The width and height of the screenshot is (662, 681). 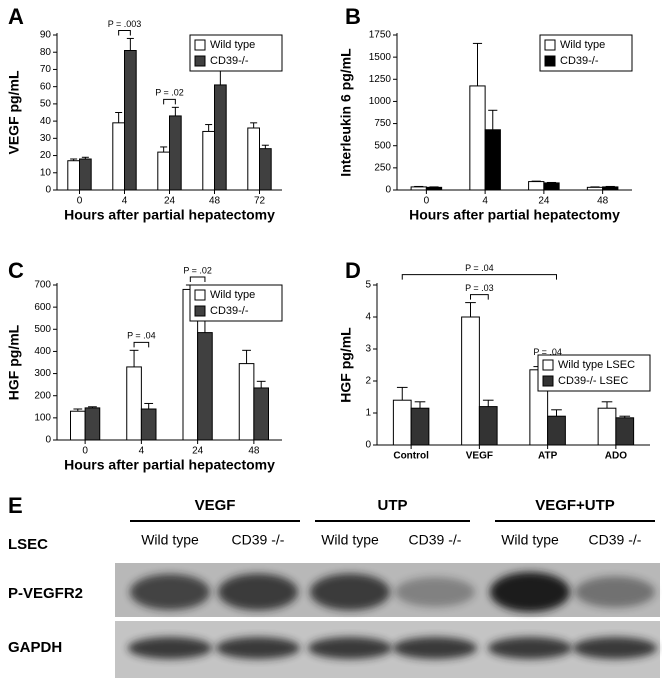 I want to click on y-tick-label: 1500, so click(x=380, y=57).